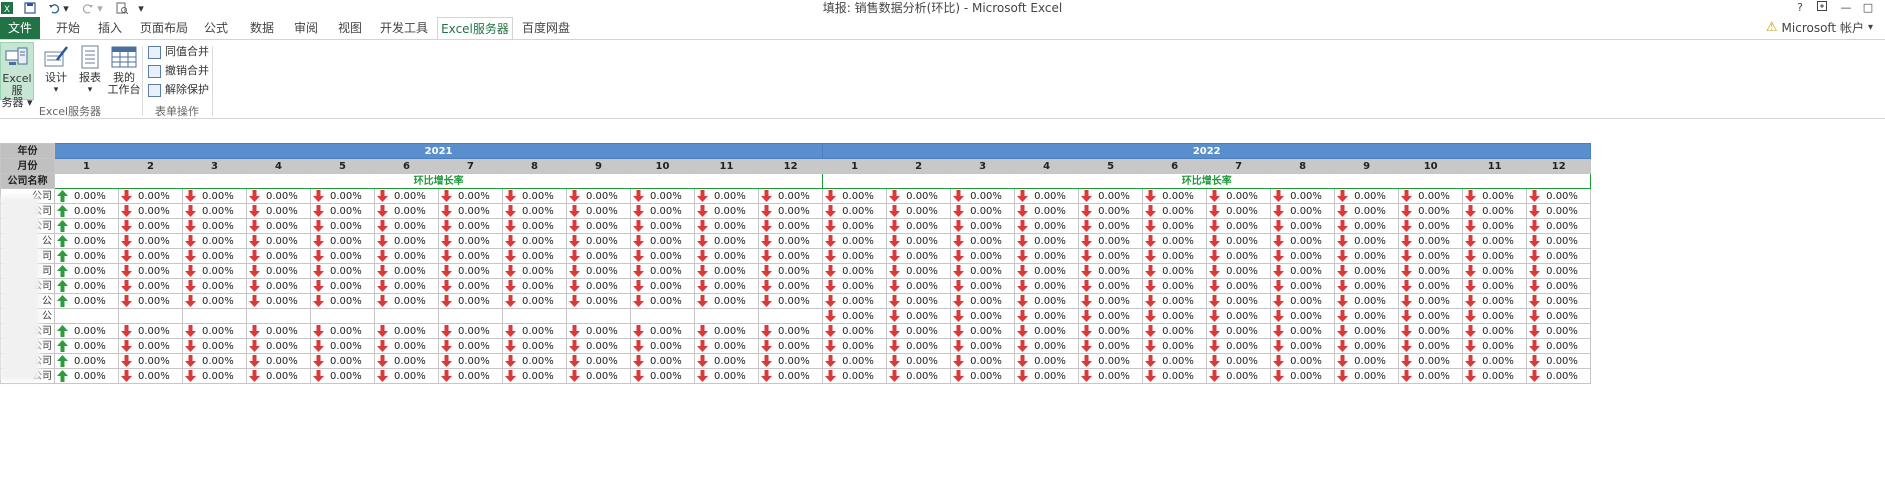 The width and height of the screenshot is (1885, 500). I want to click on empty-cell, so click(342, 316).